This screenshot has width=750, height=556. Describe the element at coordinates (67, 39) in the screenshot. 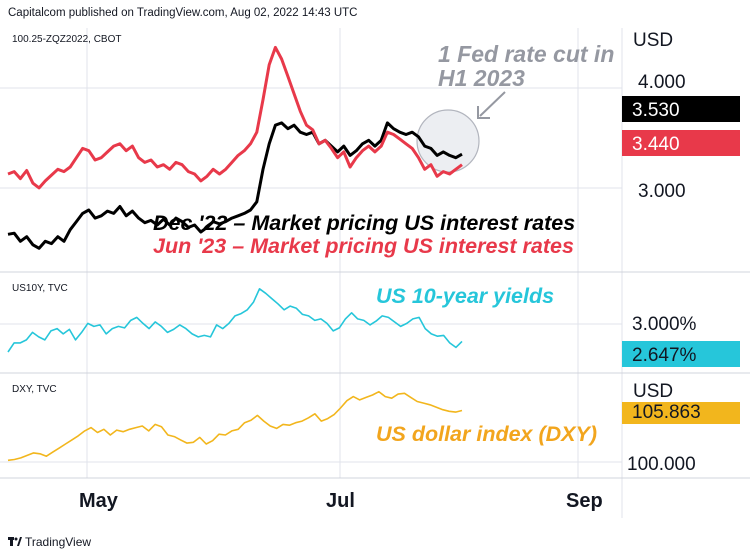

I see `pane1-symbol: 100.25-ZQZ2022, CBOT` at that location.